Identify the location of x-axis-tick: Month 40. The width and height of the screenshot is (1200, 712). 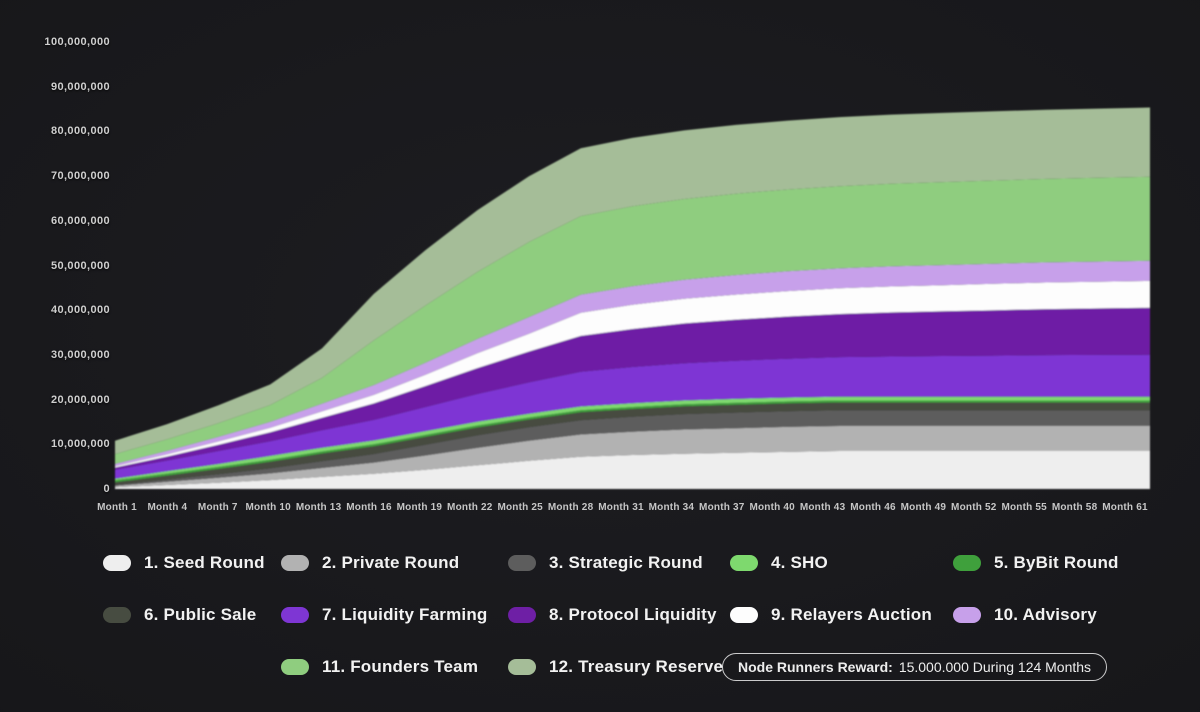
(772, 507).